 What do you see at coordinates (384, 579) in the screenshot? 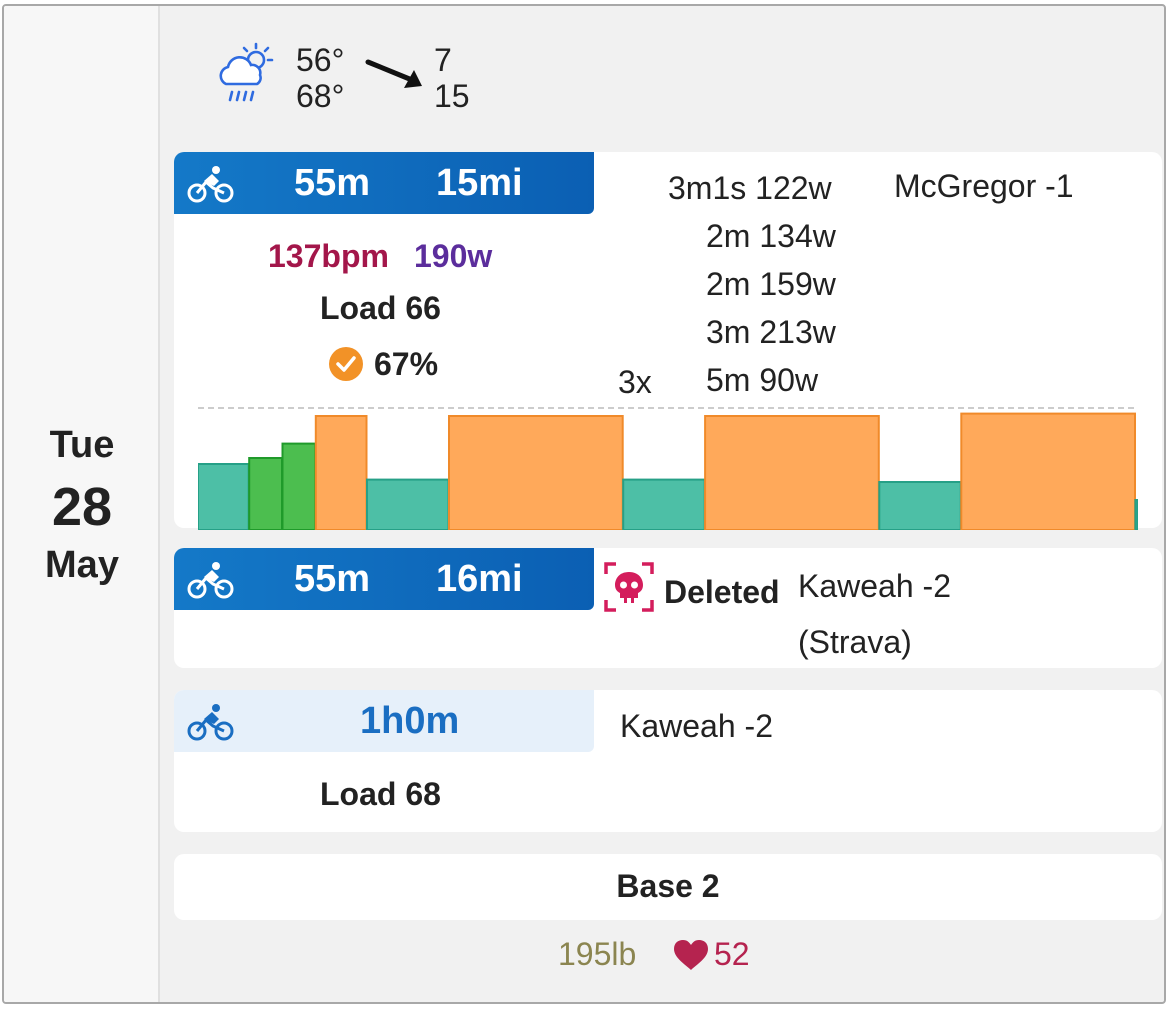
I see `workout-header: 55m 16mi` at bounding box center [384, 579].